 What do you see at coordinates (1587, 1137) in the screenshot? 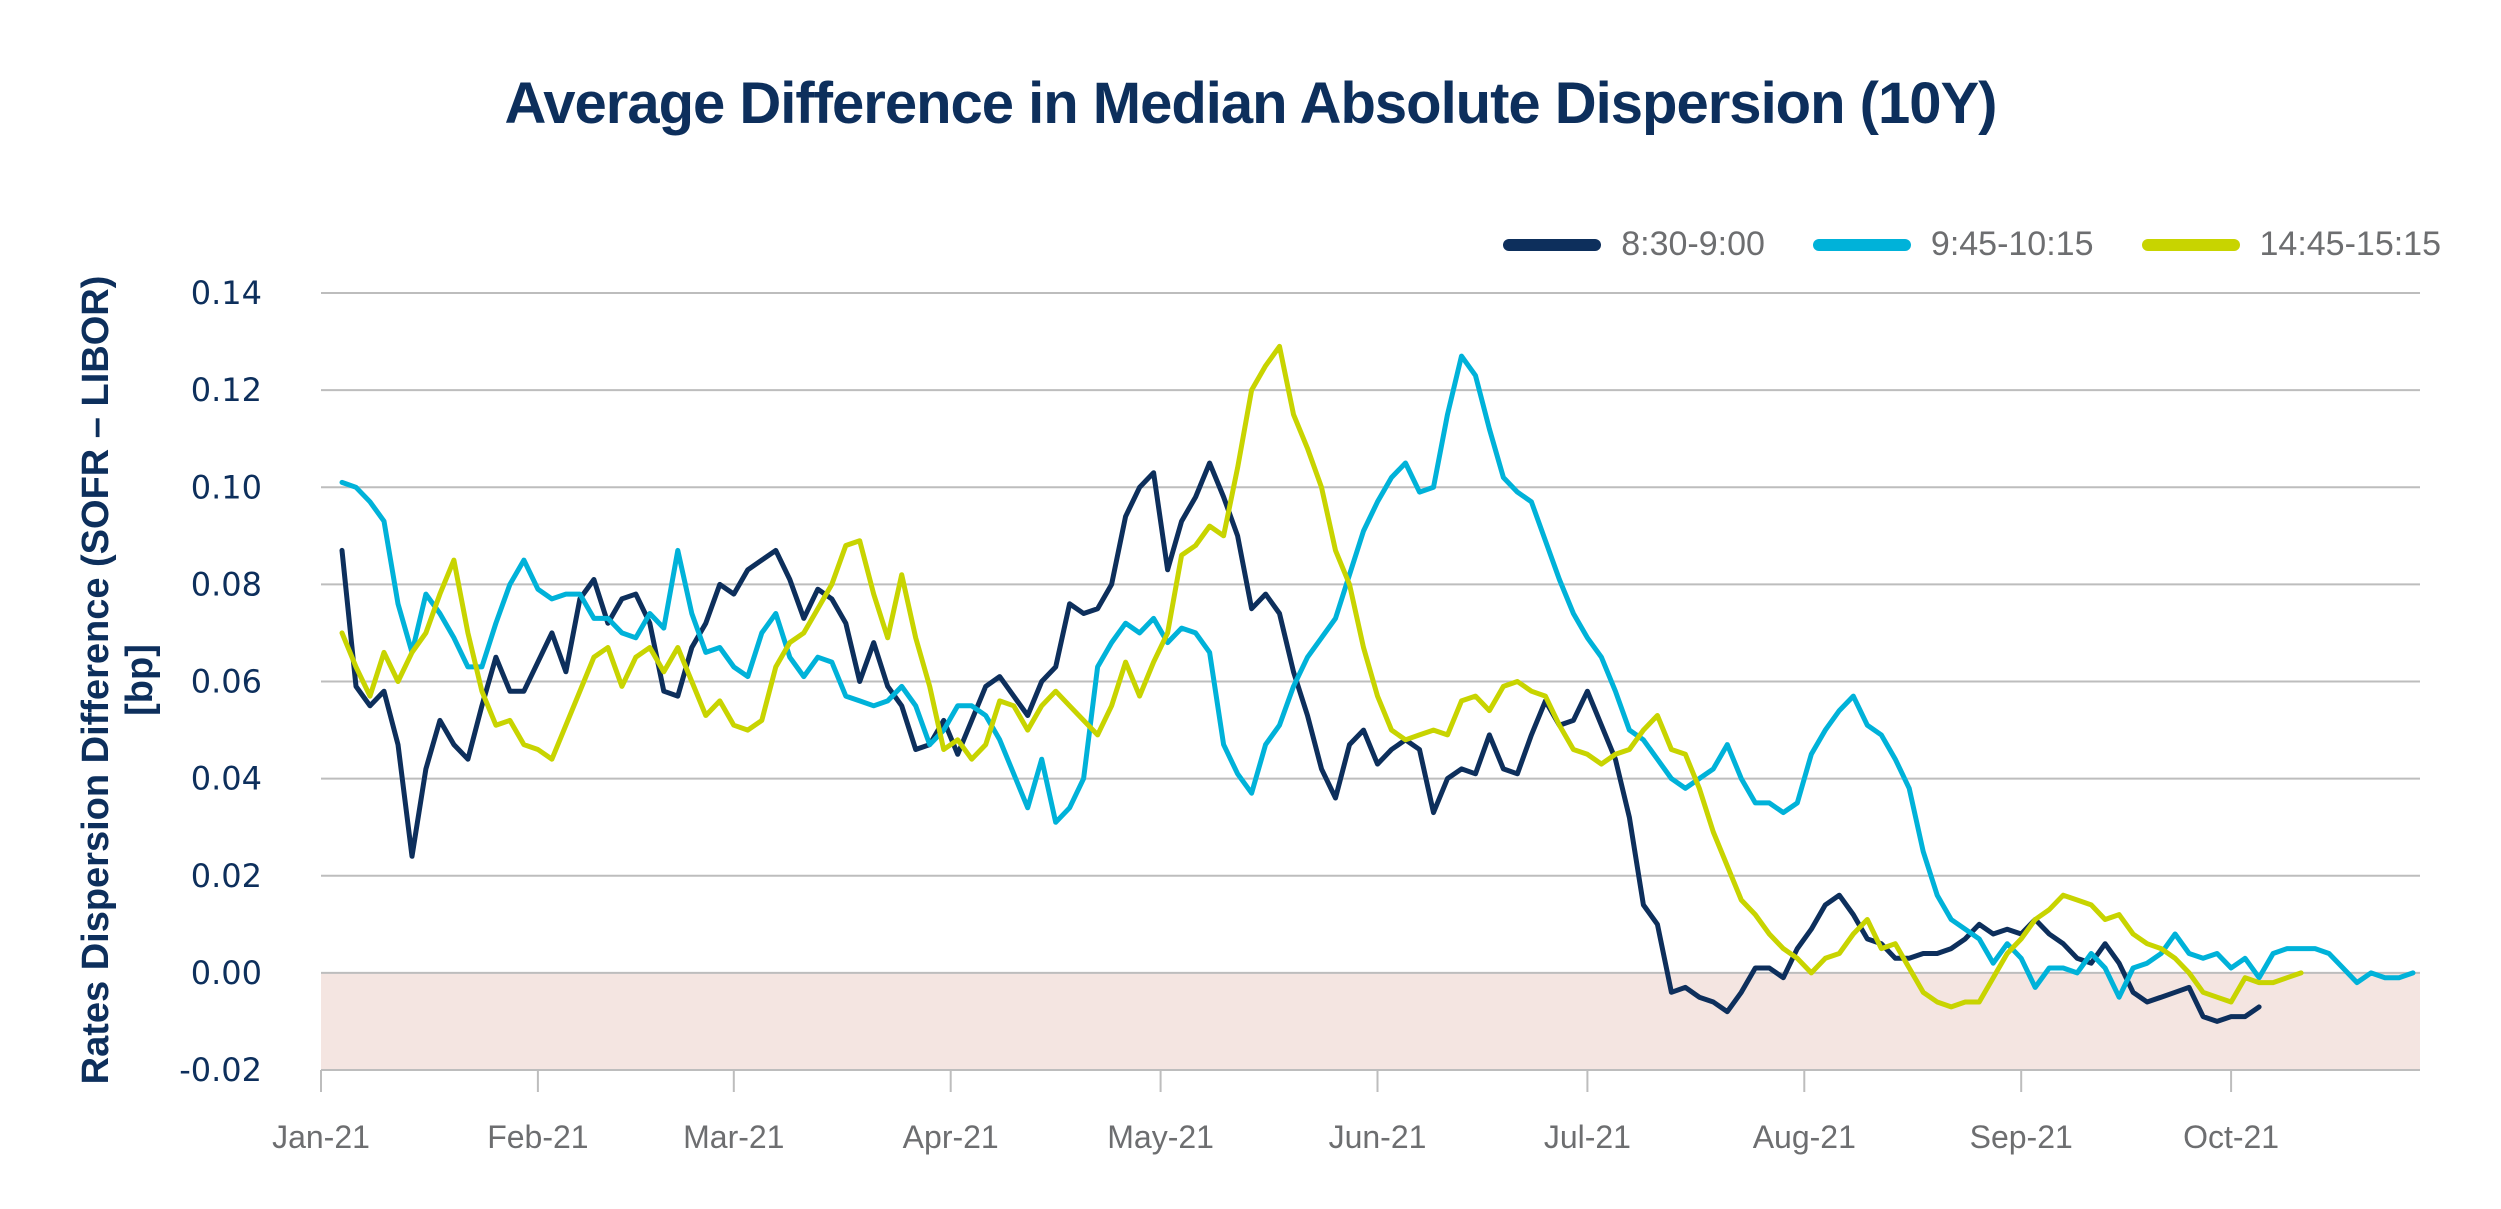
I see `x-tick-label: Jul-21` at bounding box center [1587, 1137].